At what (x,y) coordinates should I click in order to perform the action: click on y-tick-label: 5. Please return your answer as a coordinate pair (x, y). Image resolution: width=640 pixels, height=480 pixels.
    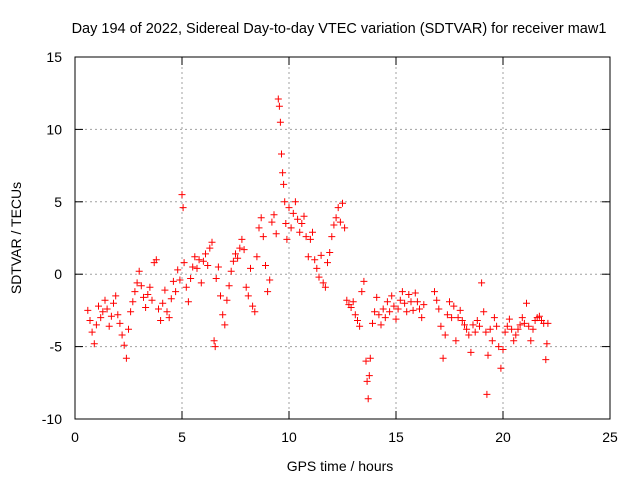
    Looking at the image, I should click on (58, 202).